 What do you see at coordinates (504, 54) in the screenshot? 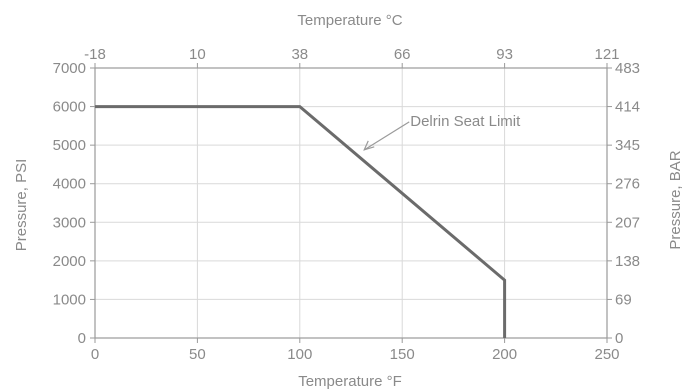
I see `x2-tick-label: 93` at bounding box center [504, 54].